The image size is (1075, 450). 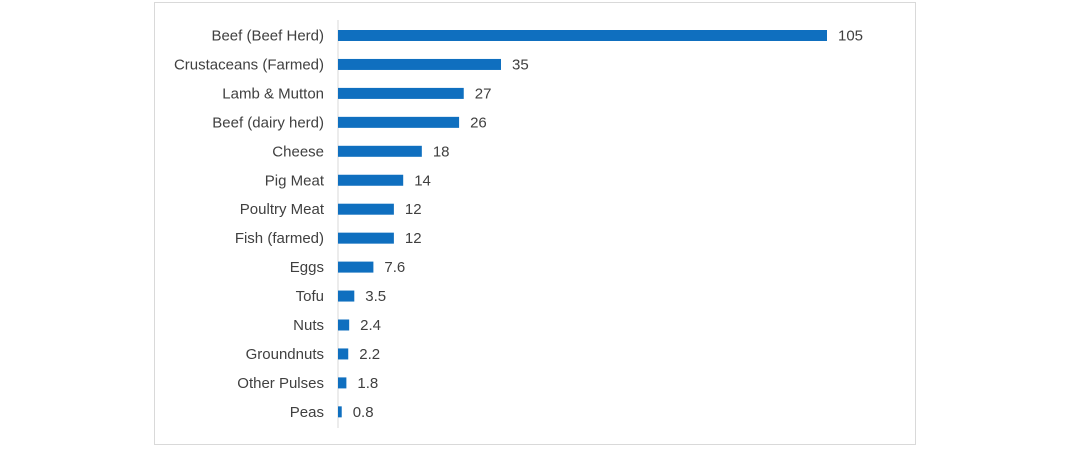 I want to click on data-label: 35, so click(x=520, y=64).